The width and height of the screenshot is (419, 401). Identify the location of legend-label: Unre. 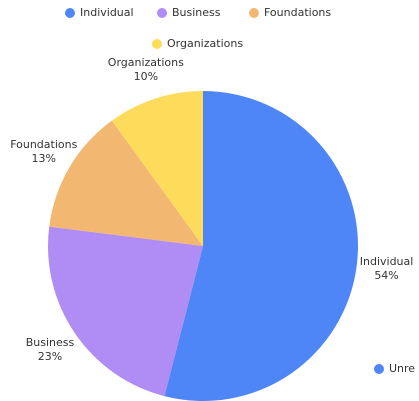
(402, 368).